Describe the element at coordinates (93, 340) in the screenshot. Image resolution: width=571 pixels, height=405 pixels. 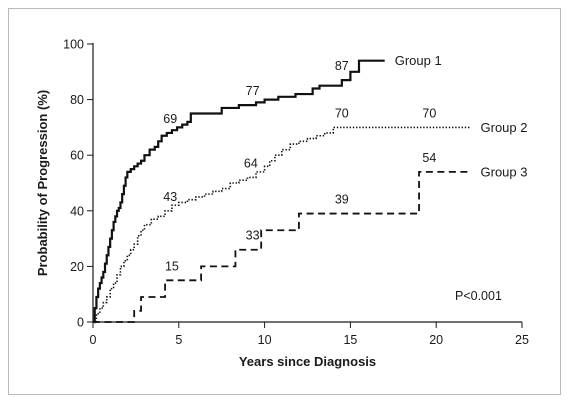
I see `x-tick-label: 0` at that location.